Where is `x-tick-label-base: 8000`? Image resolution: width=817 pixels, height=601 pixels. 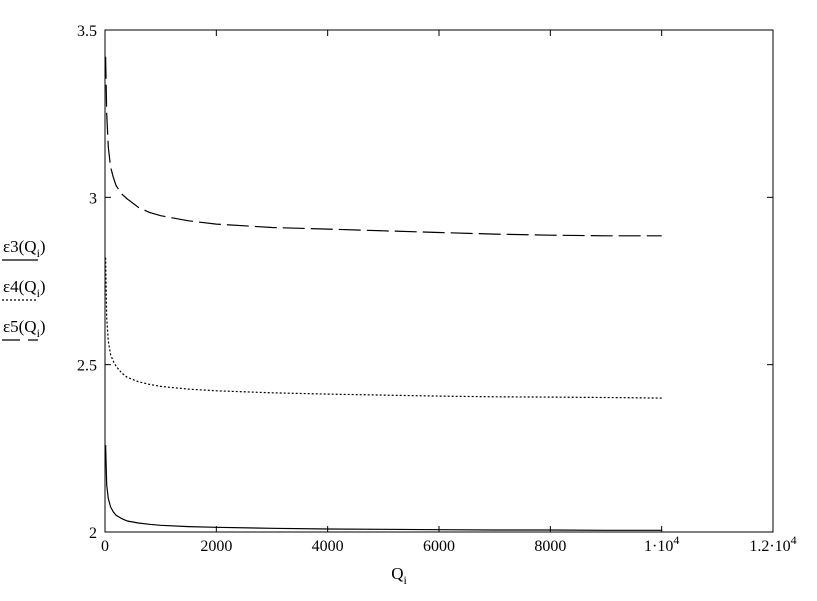
x-tick-label-base: 8000 is located at coordinates (550, 546).